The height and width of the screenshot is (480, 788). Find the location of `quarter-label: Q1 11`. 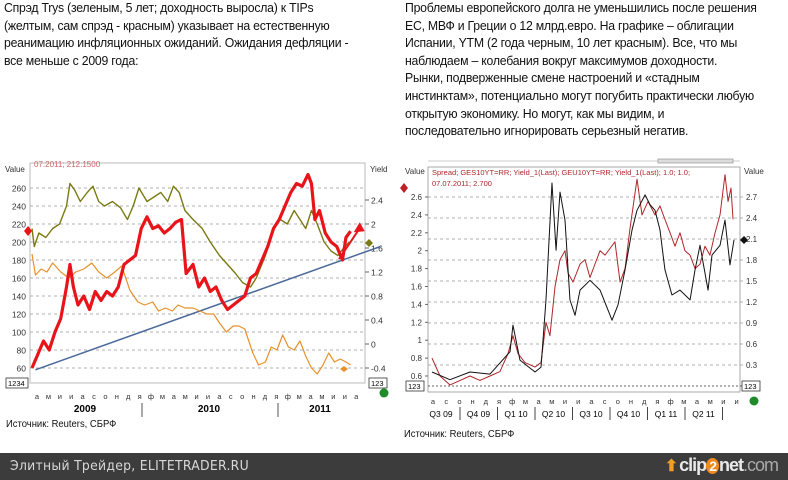

quarter-label: Q1 11 is located at coordinates (666, 414).